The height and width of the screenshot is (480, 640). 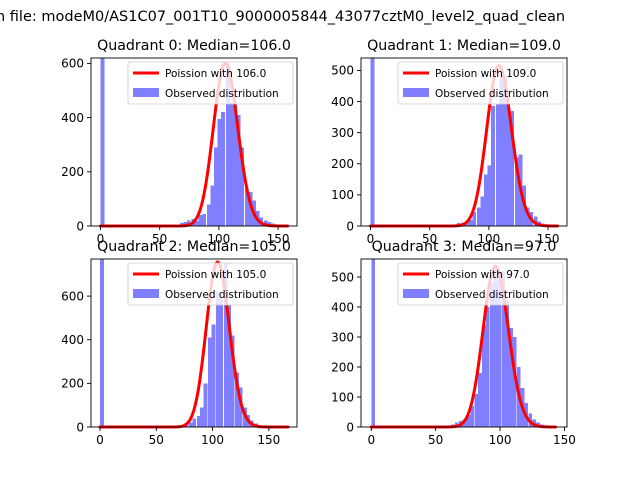 I want to click on subplot-title: Quadrant 2: Median=105.0, so click(x=194, y=247).